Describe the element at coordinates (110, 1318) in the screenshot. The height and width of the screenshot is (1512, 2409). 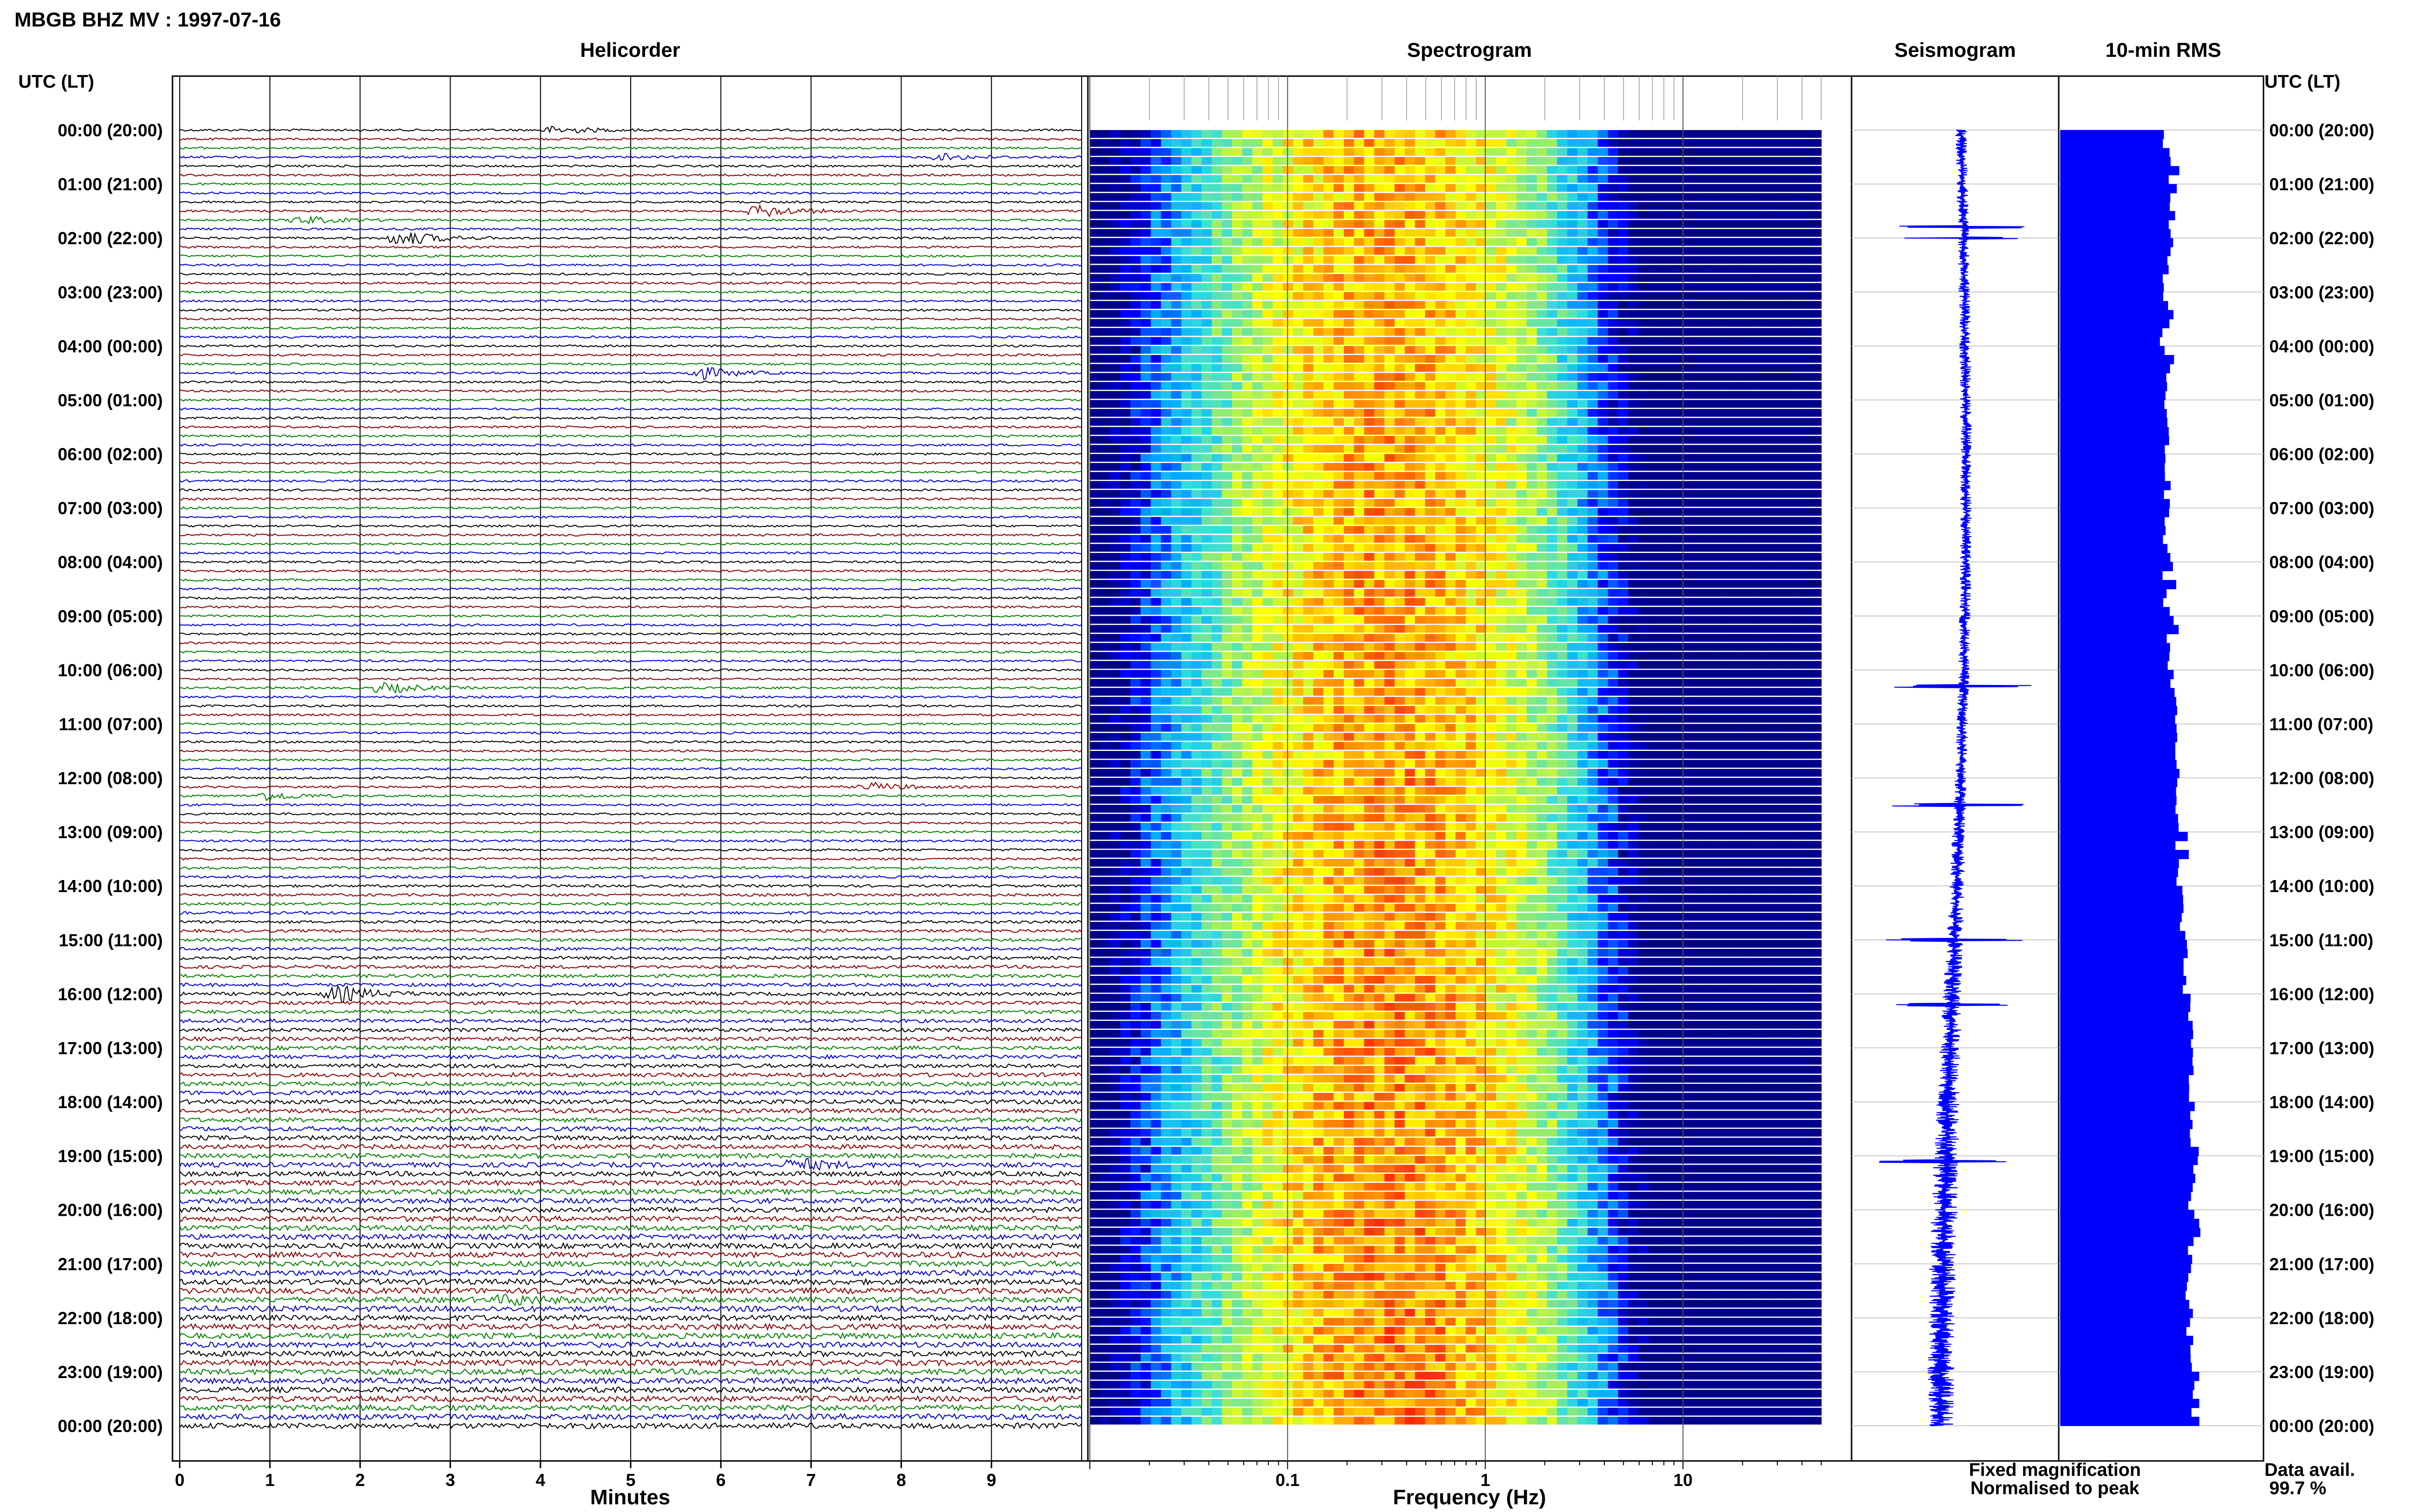
I see `left-time-label: 22:00 (18:00)` at that location.